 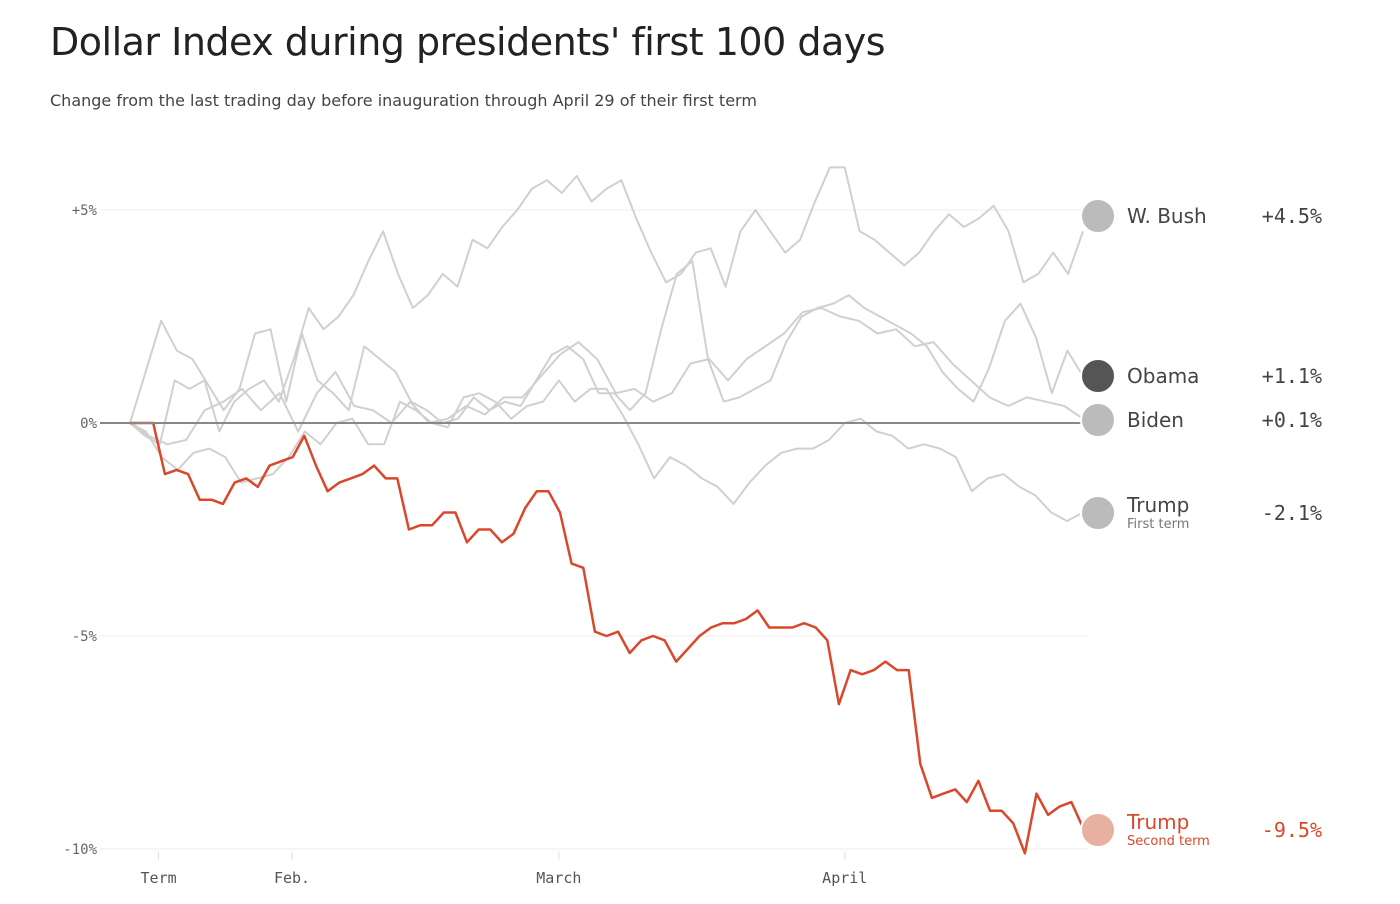 I want to click on series-end-value: +0.1%, so click(x=1292, y=420).